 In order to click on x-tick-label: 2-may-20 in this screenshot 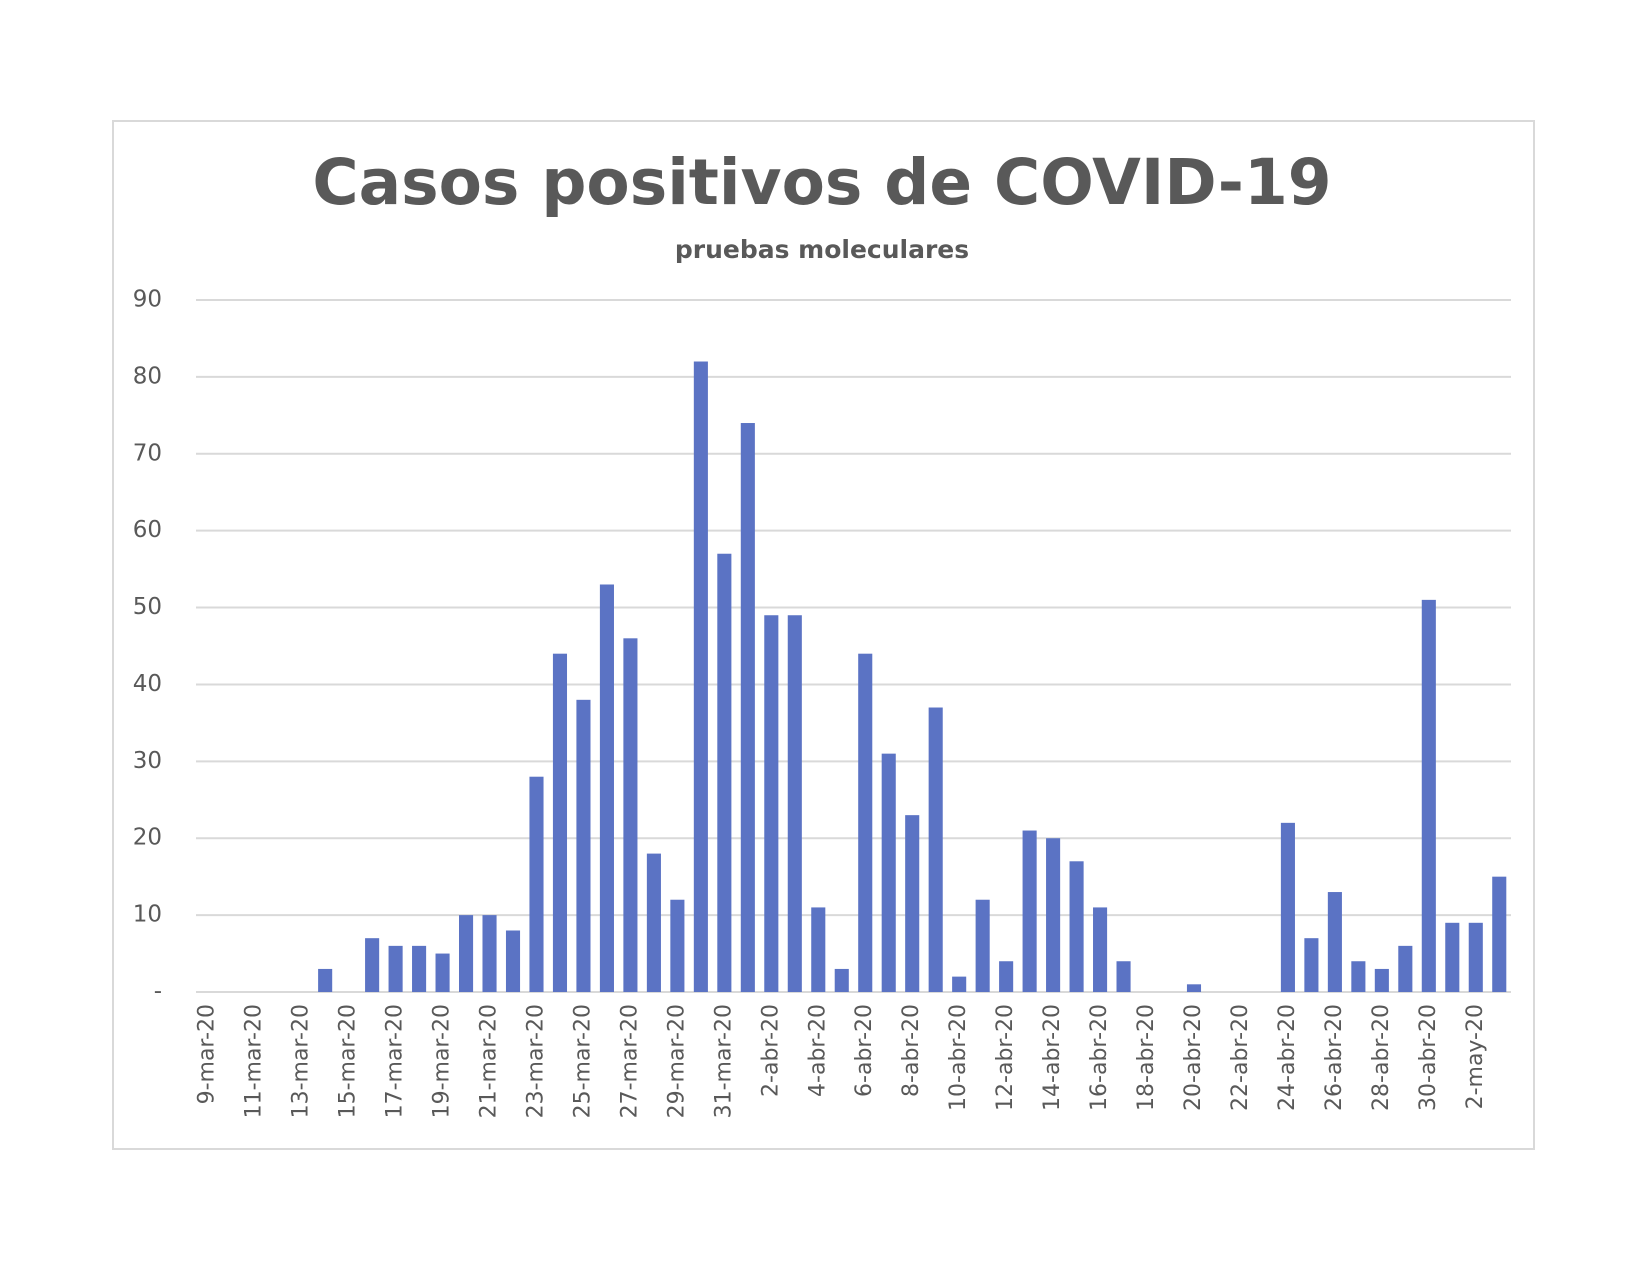, I will do `click(1475, 1056)`.